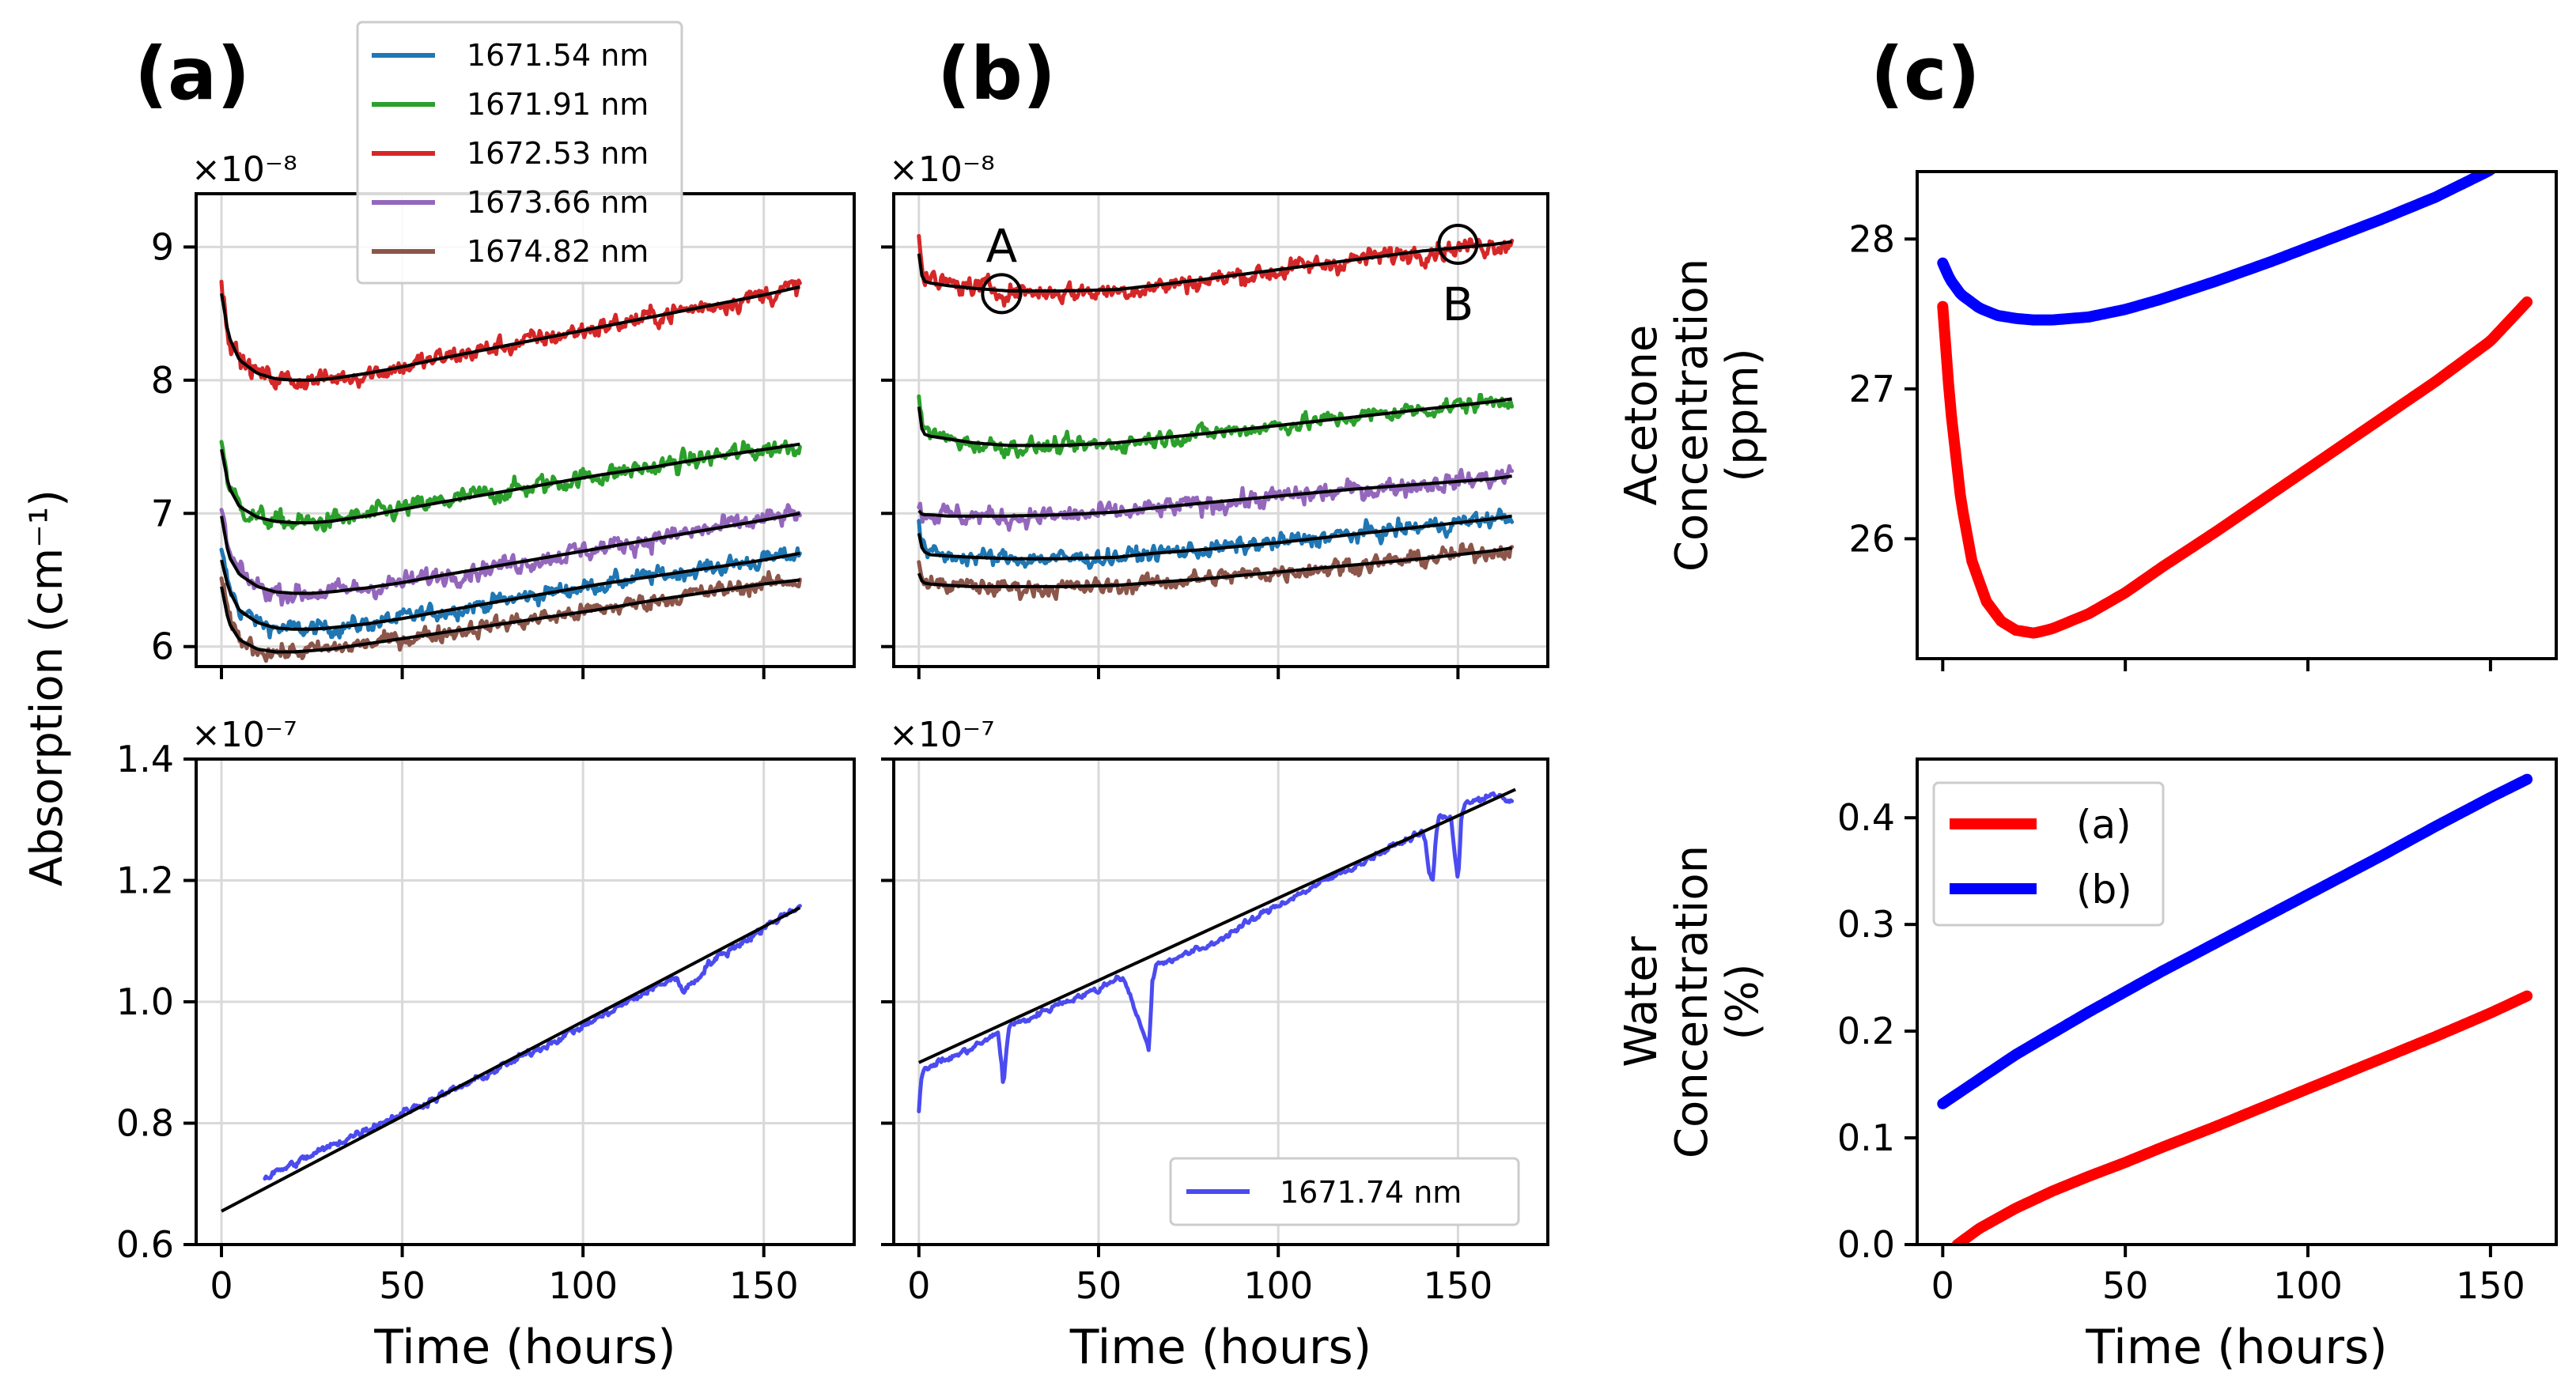 This screenshot has height=1394, width=2576. I want to click on panel-label-a: (a), so click(192, 74).